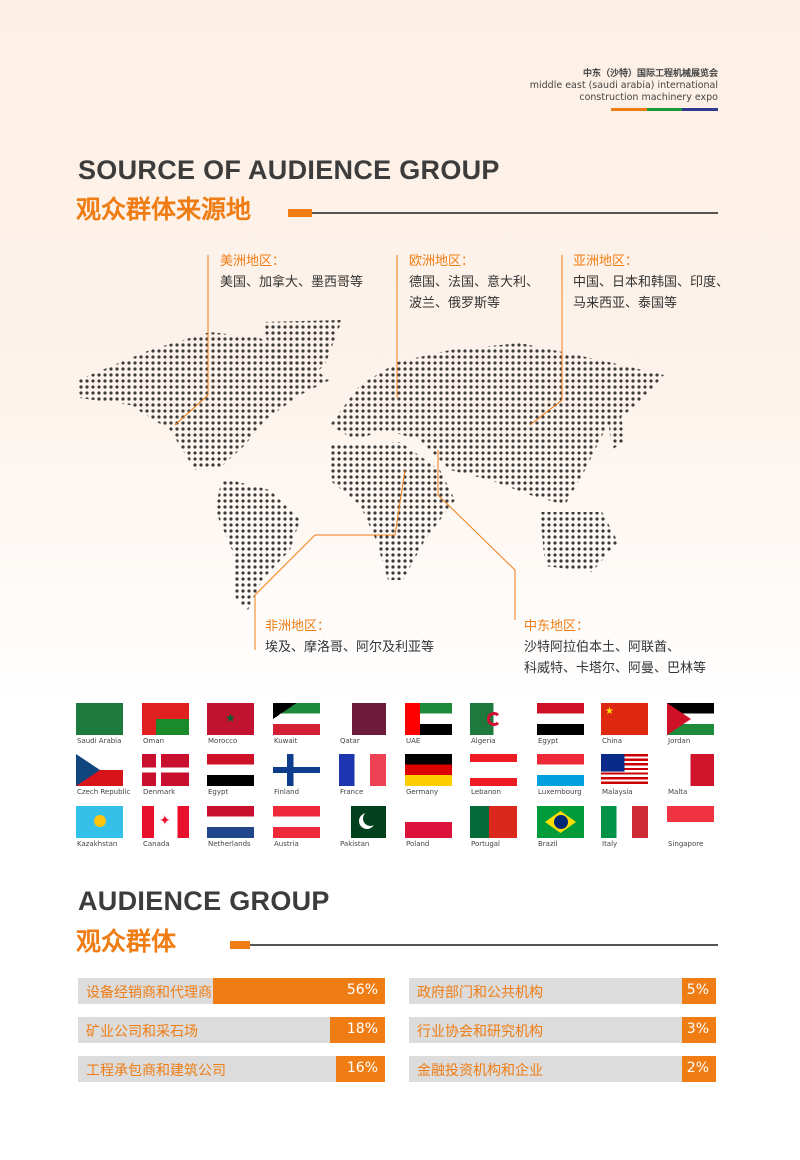 The width and height of the screenshot is (800, 1160). Describe the element at coordinates (229, 844) in the screenshot. I see `flag-label: Netherlands` at that location.